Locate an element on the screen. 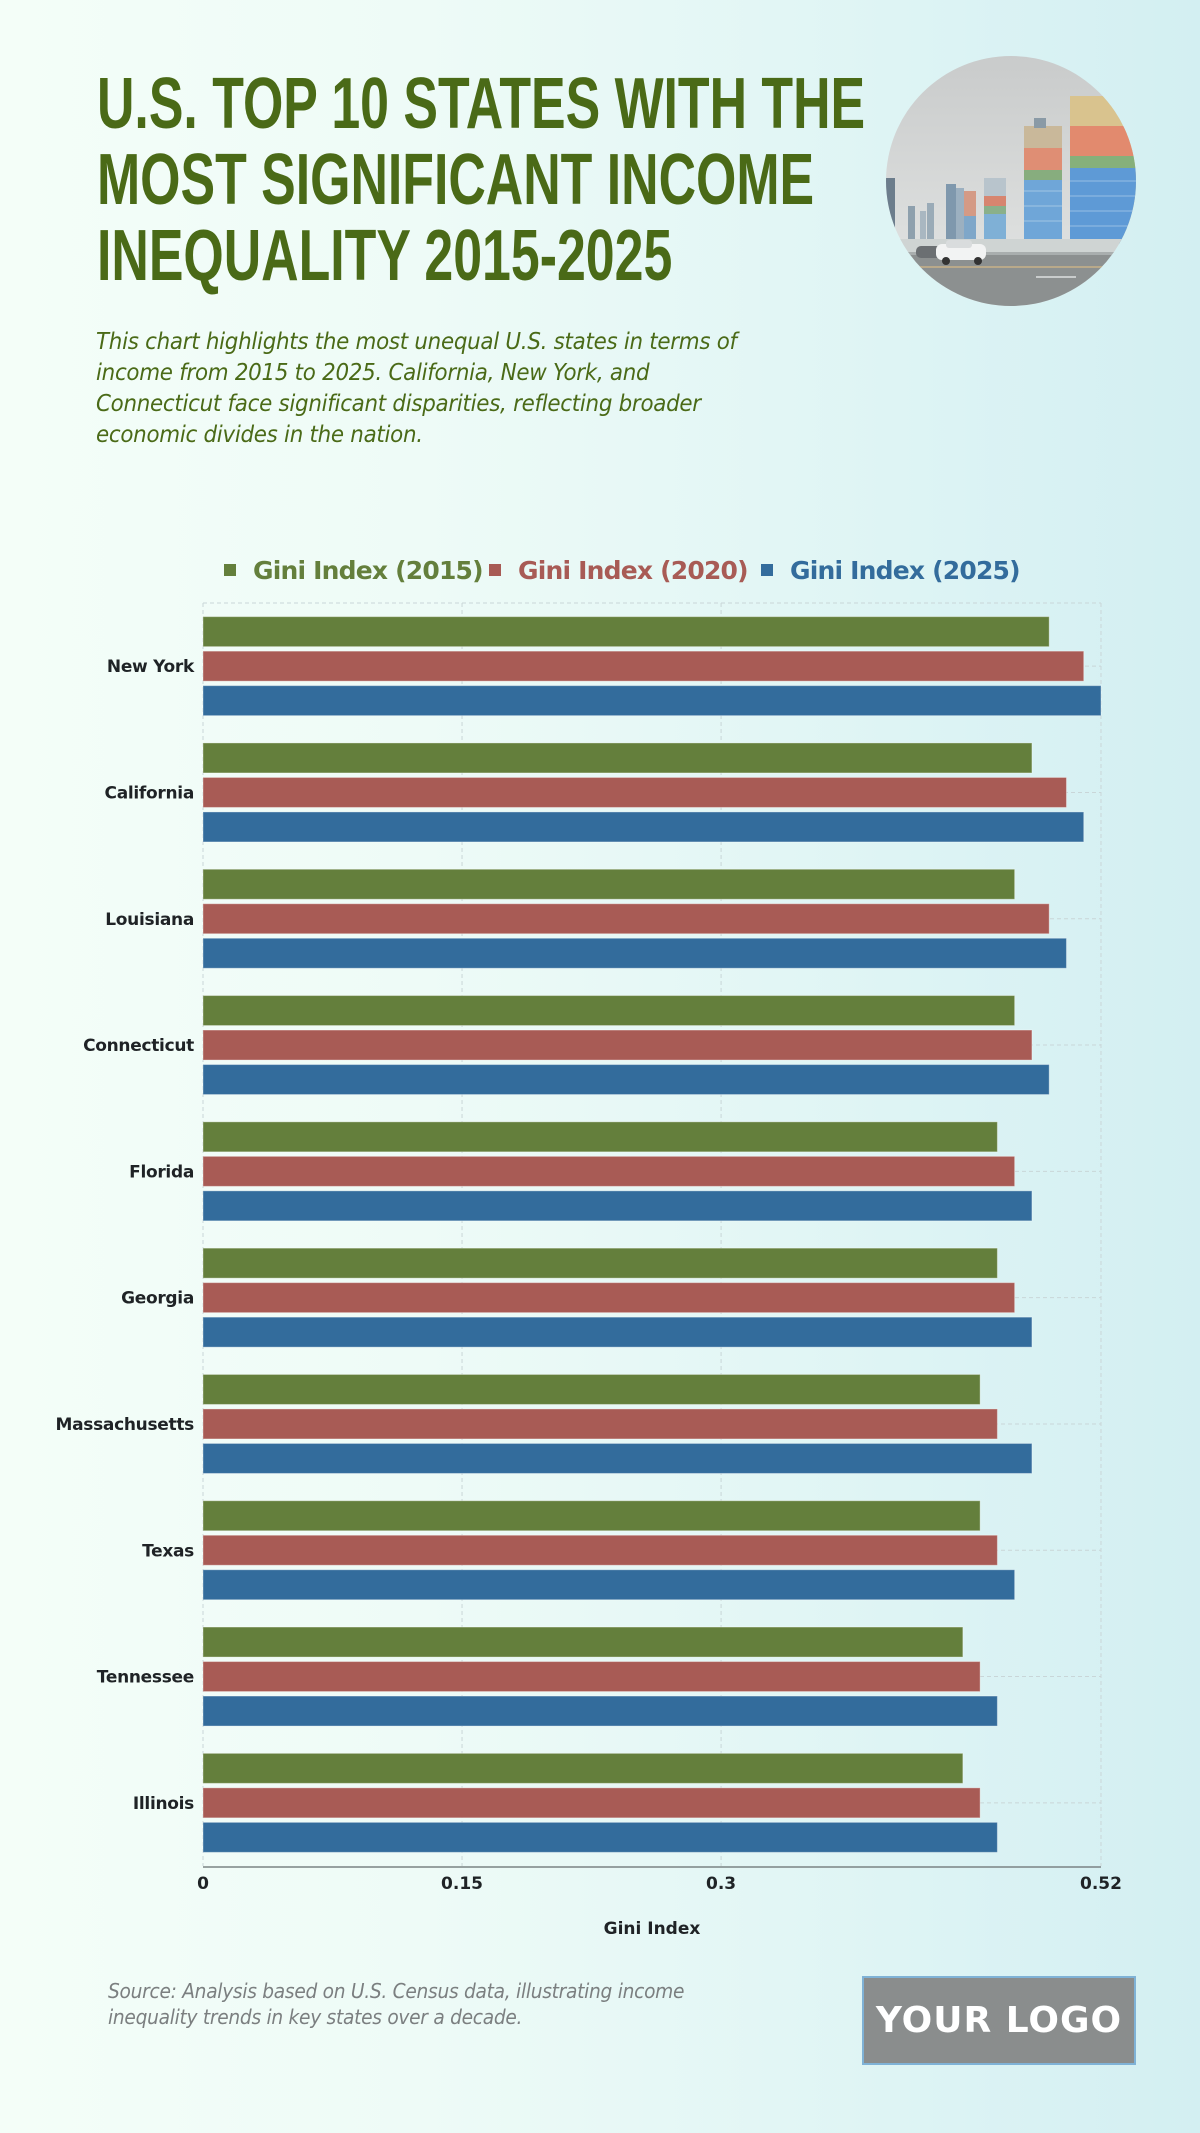 The width and height of the screenshot is (1200, 2133). city-skyline-photo is located at coordinates (1011, 181).